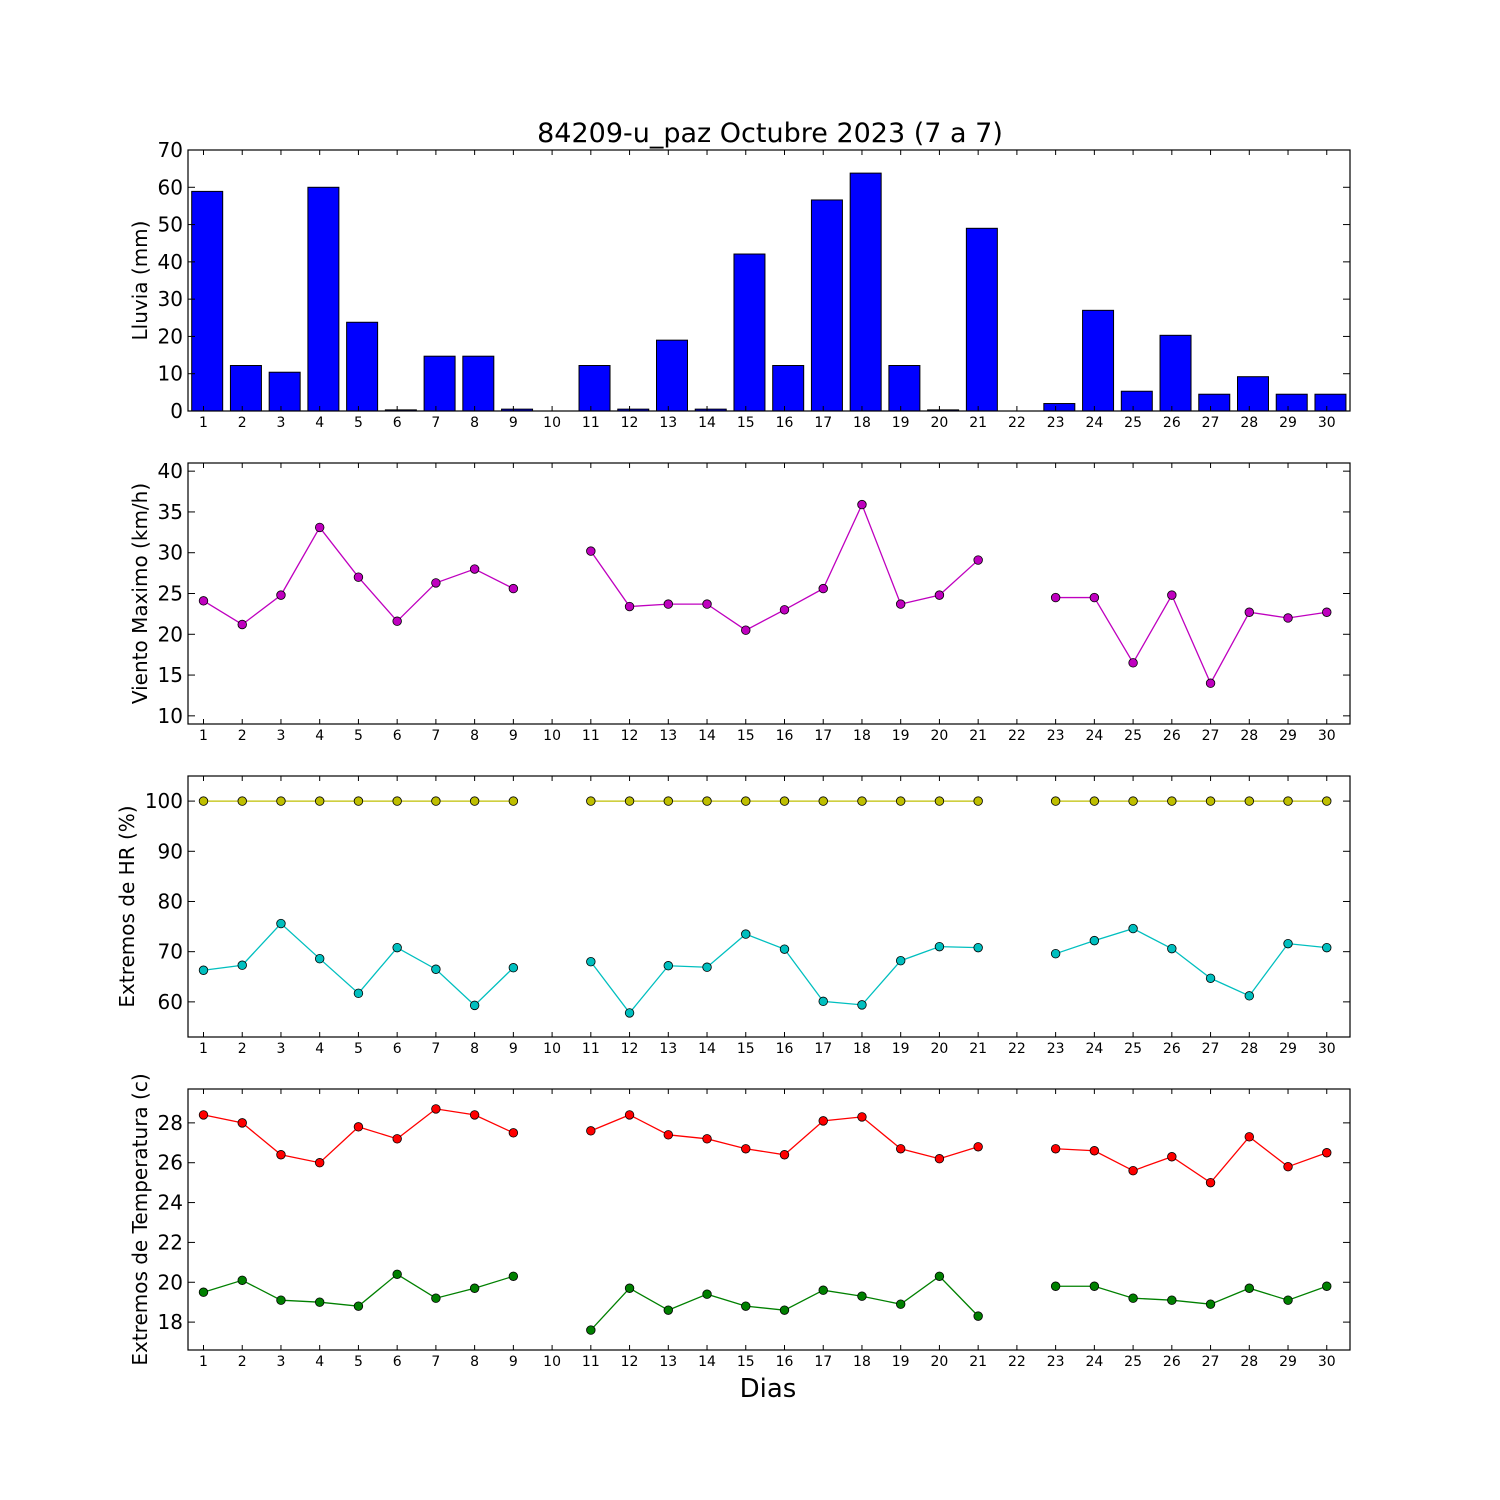 The width and height of the screenshot is (1500, 1500). I want to click on y-tick-label: 35, so click(170, 512).